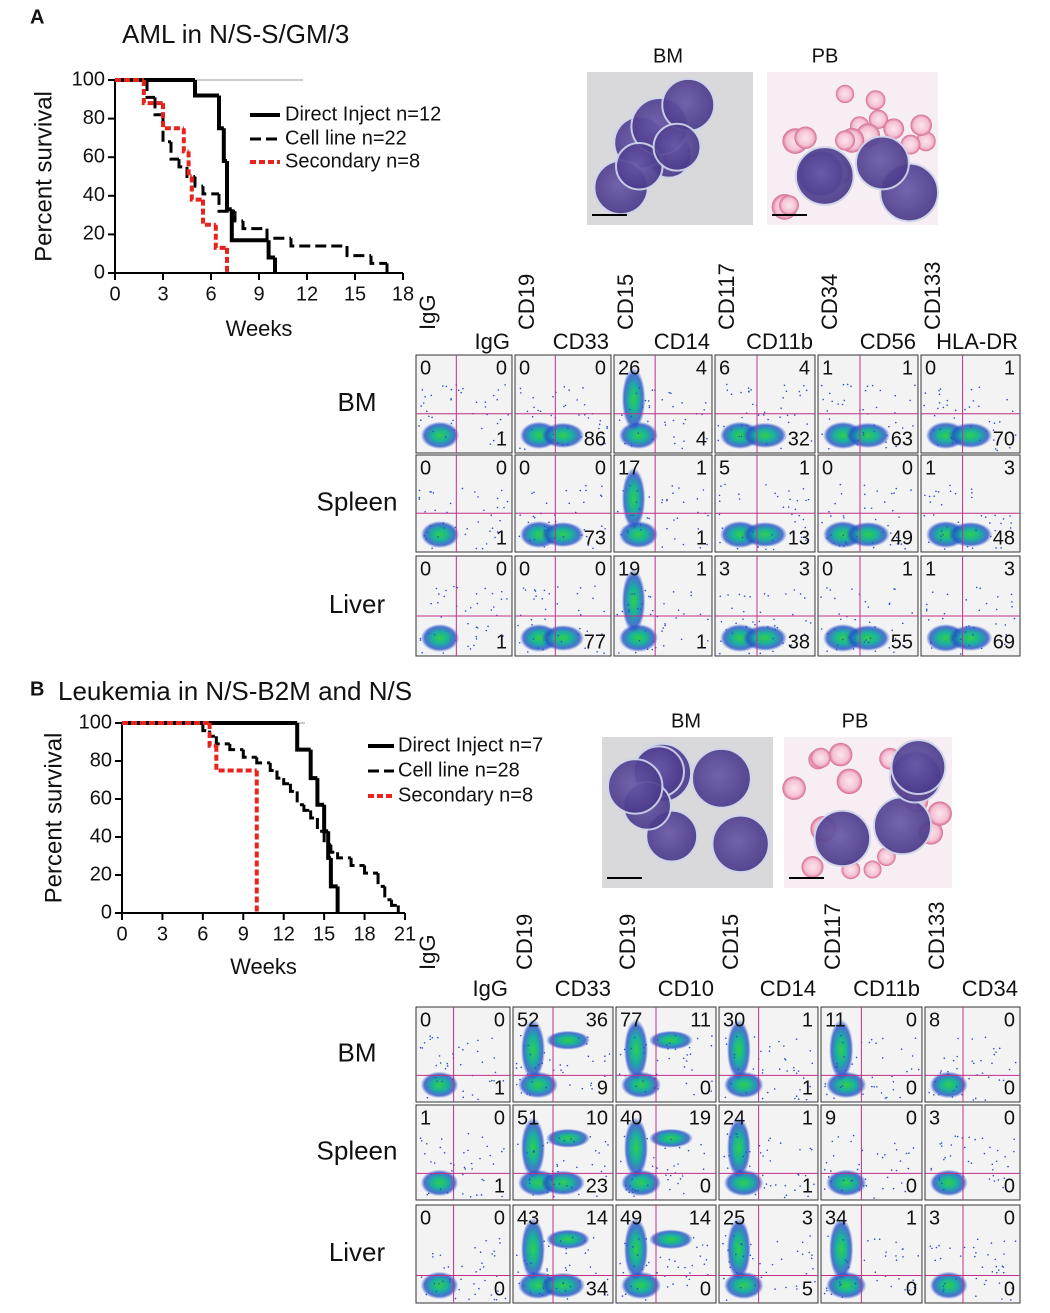  I want to click on quadrant-value: 77, so click(631, 1020).